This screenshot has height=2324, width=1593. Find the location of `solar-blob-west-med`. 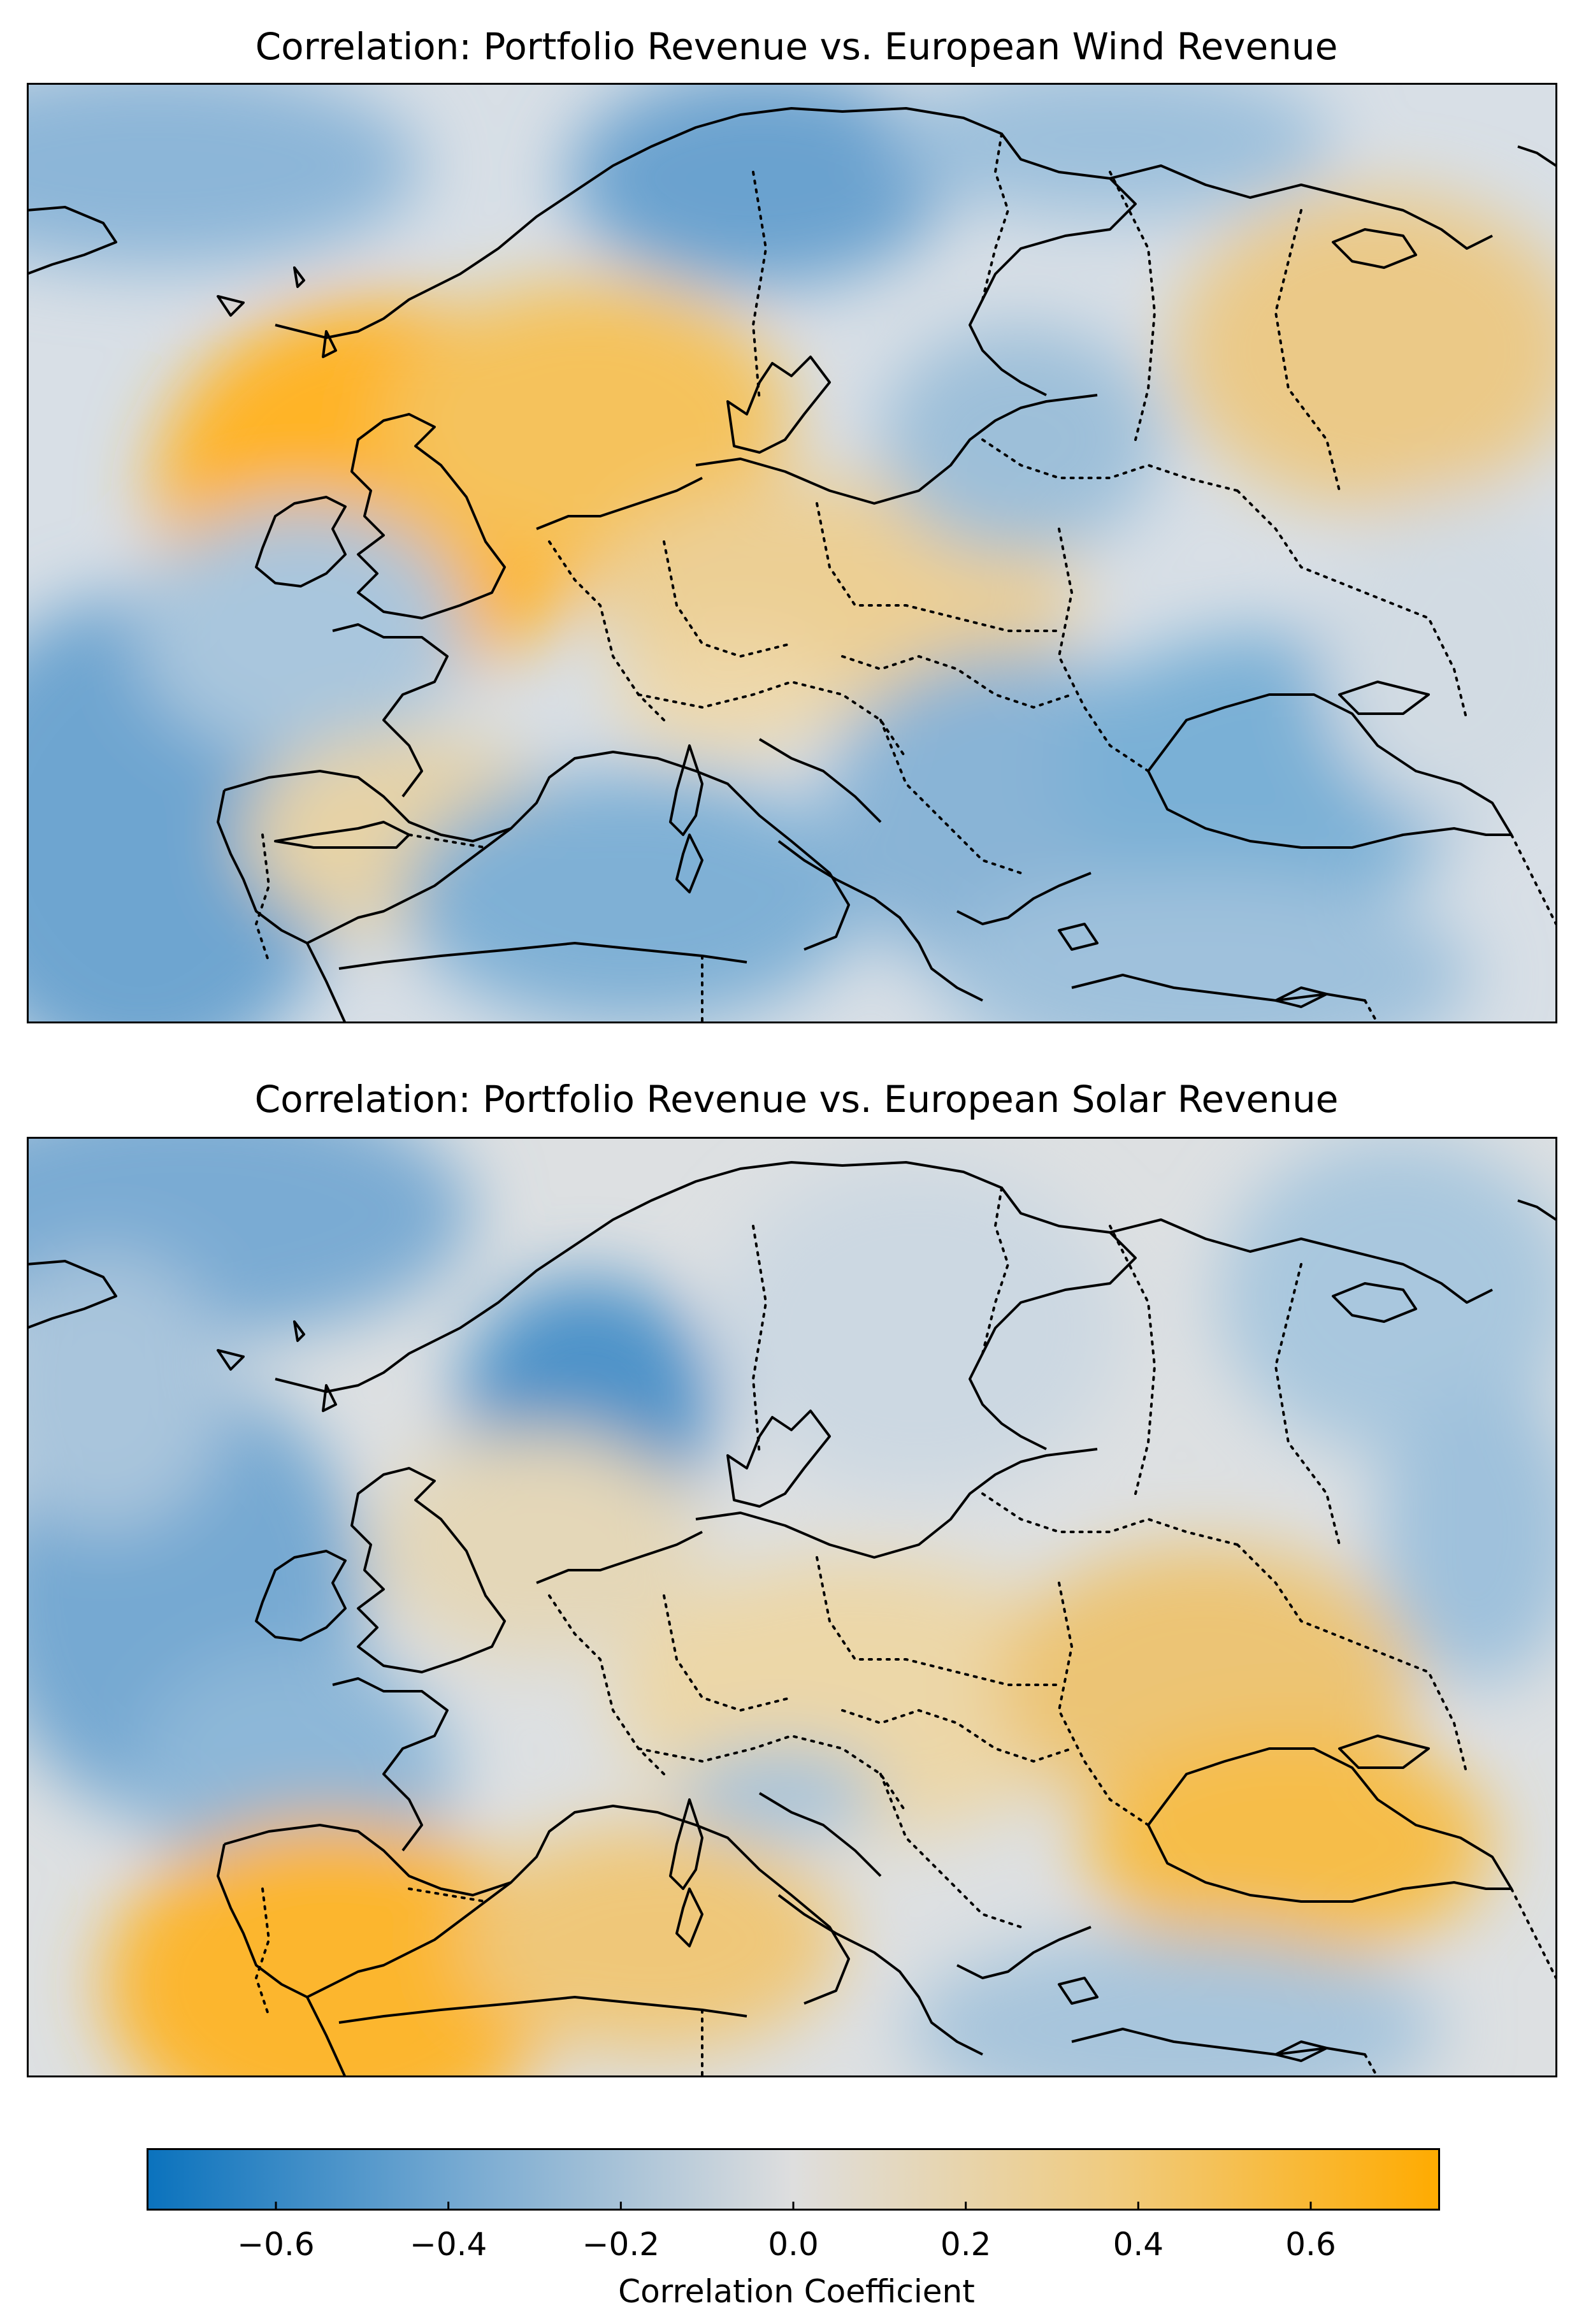

solar-blob-west-med is located at coordinates (651, 1939).